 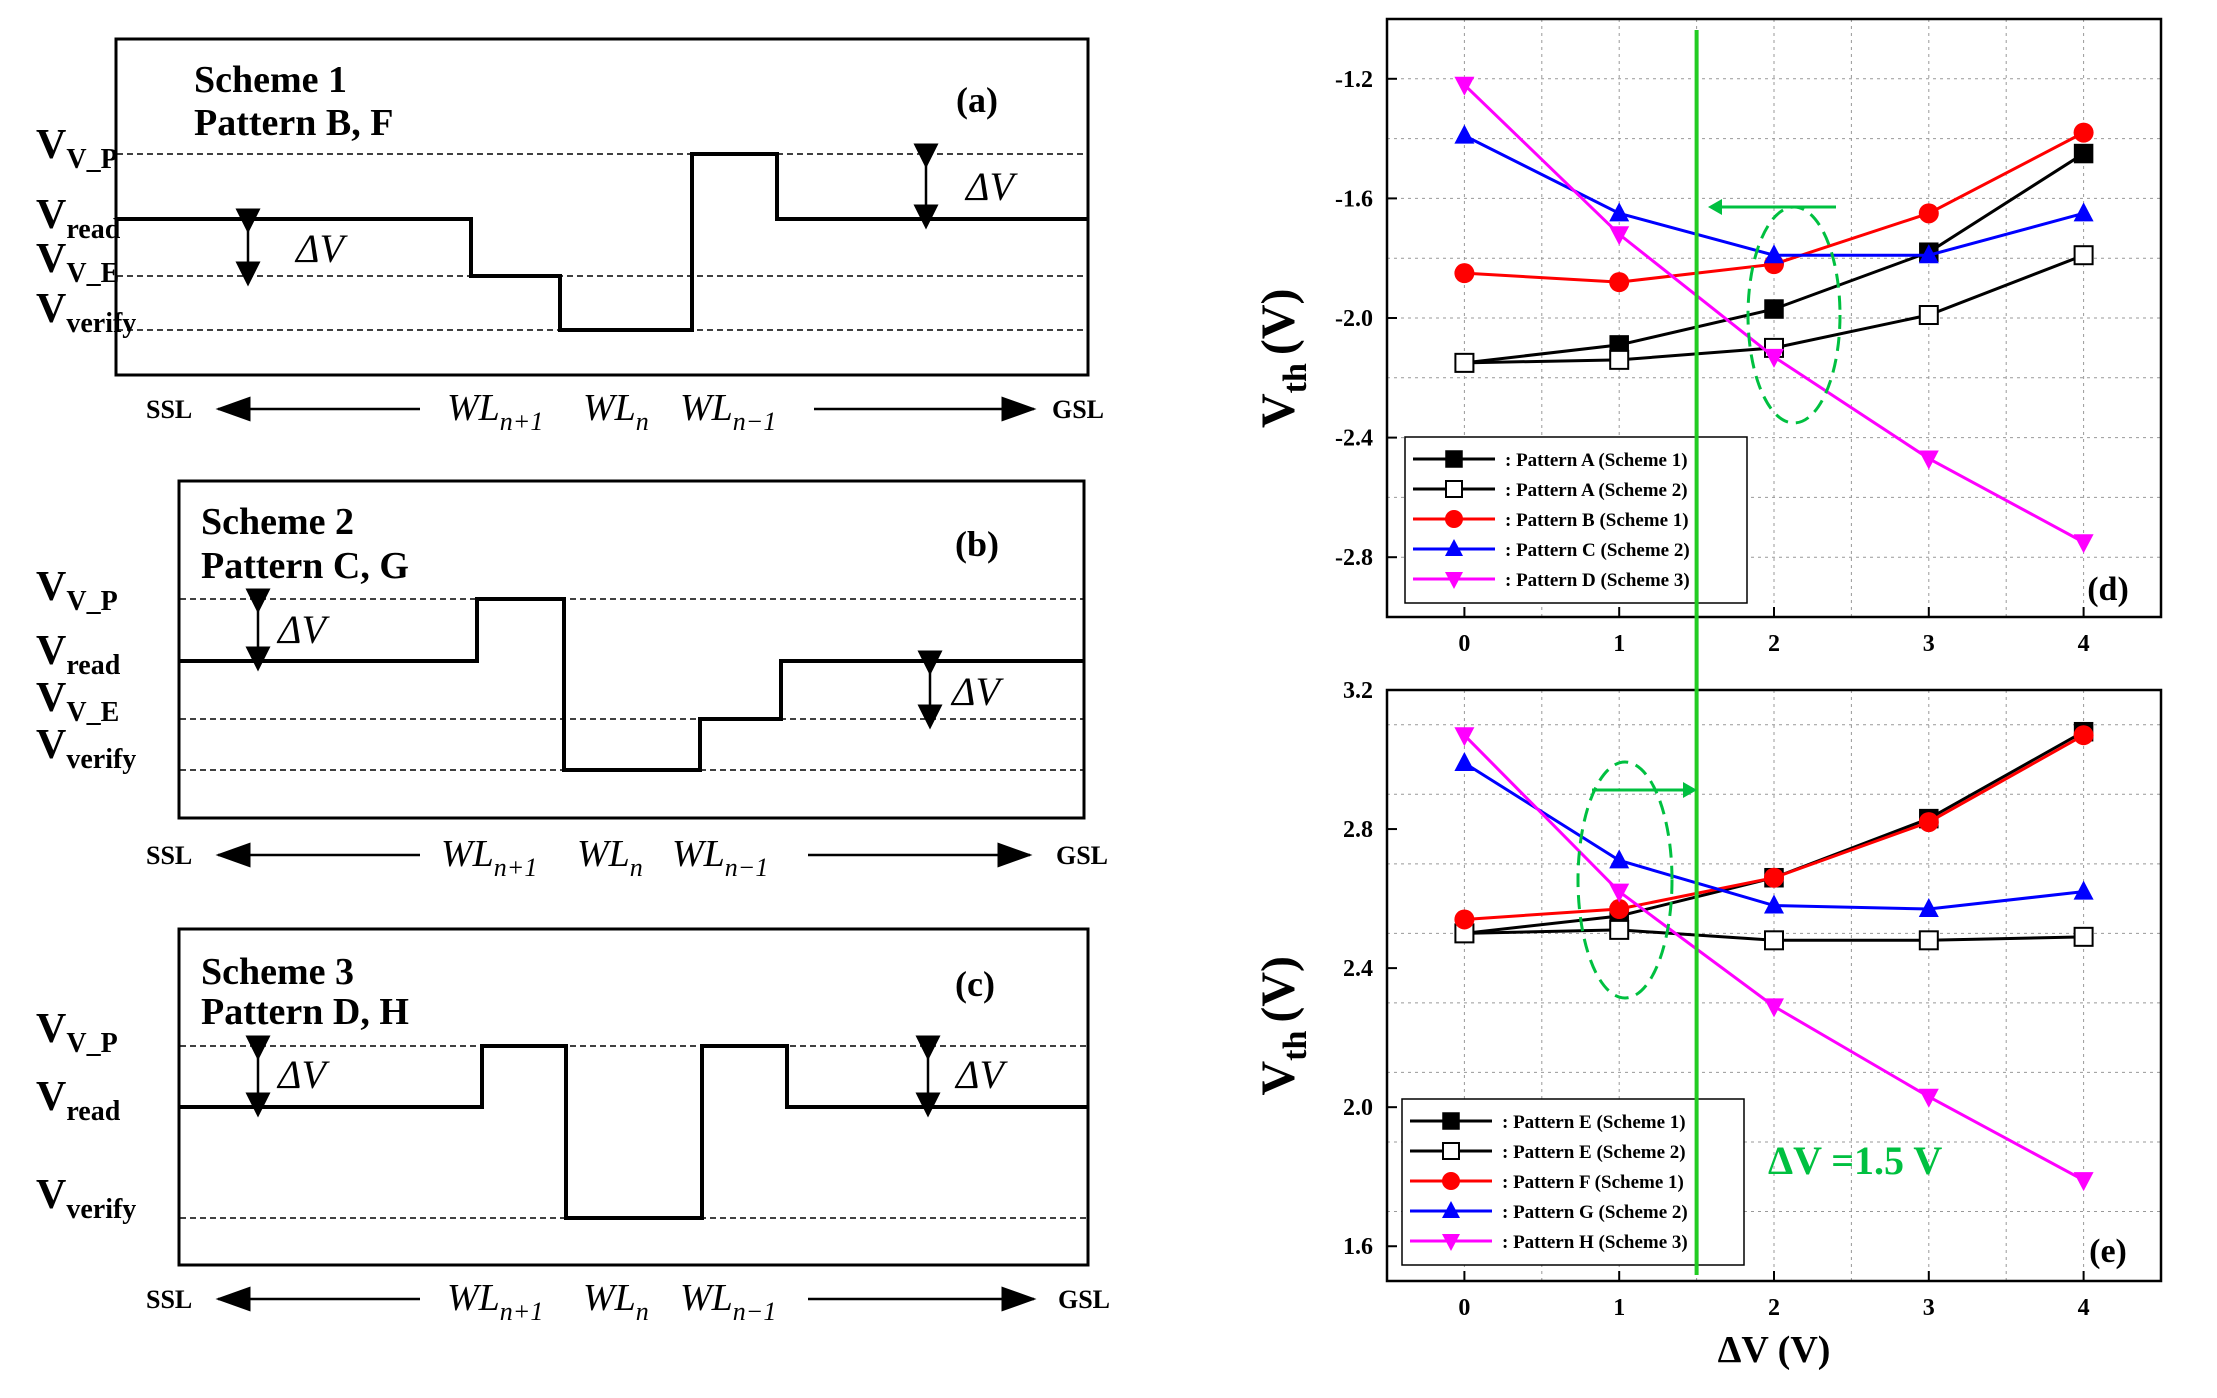 What do you see at coordinates (1295, 378) in the screenshot?
I see `y-axis-label-sub: th` at bounding box center [1295, 378].